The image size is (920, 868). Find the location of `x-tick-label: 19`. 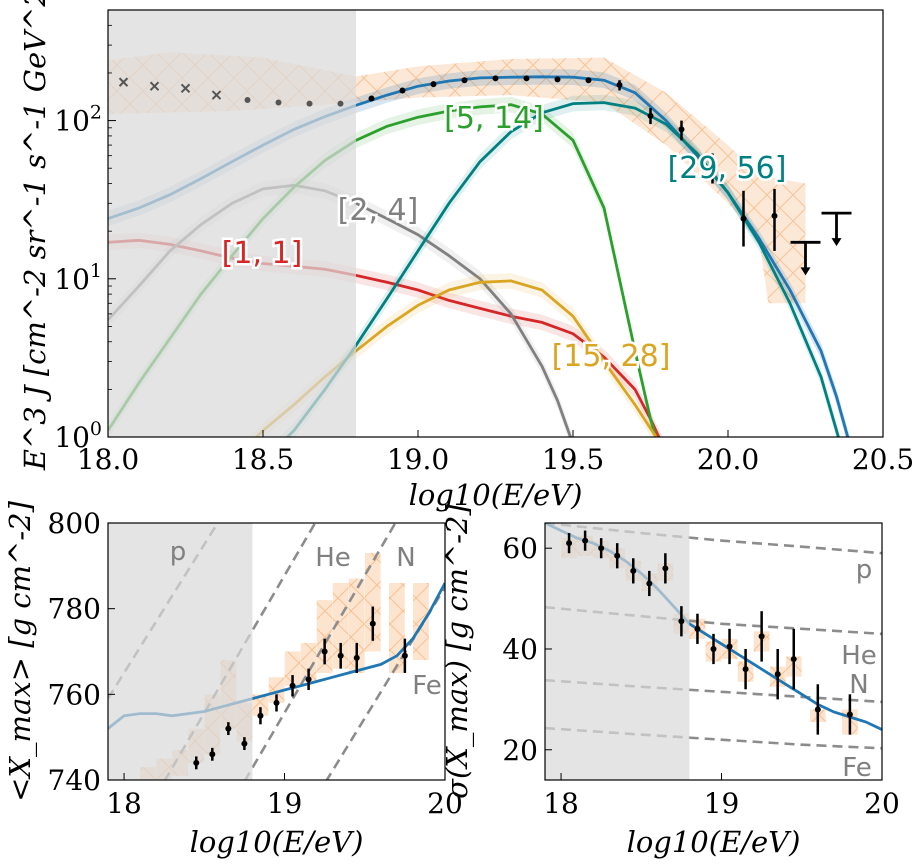

x-tick-label: 19 is located at coordinates (285, 803).